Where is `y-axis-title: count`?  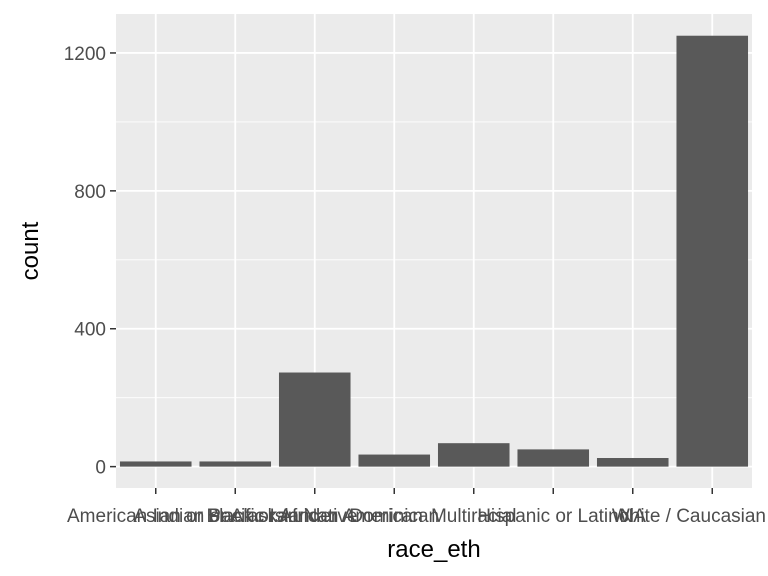 y-axis-title: count is located at coordinates (30, 250).